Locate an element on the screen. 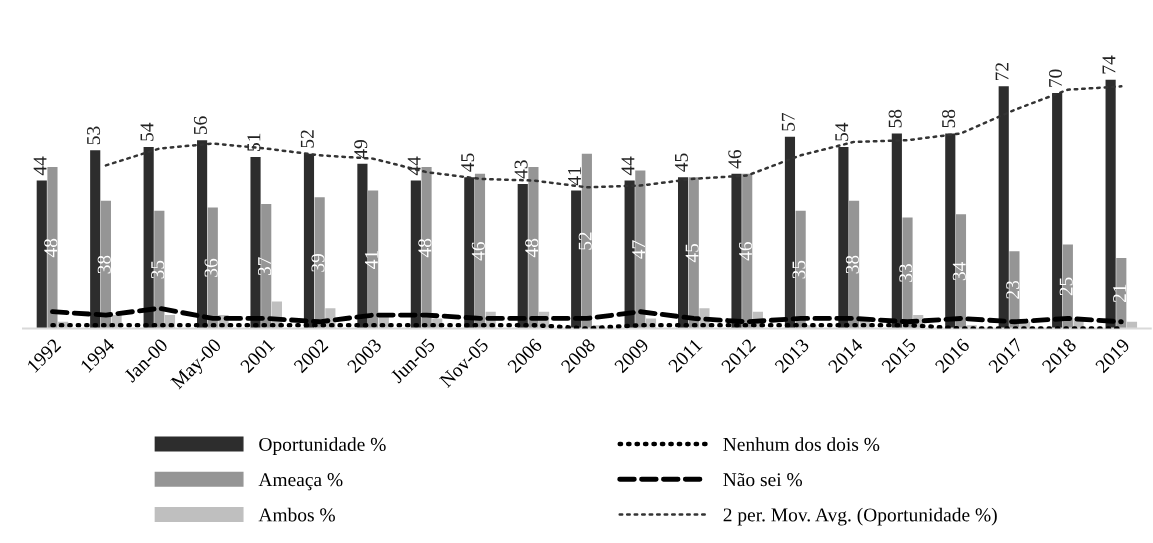  data-label: 25 is located at coordinates (1066, 286).